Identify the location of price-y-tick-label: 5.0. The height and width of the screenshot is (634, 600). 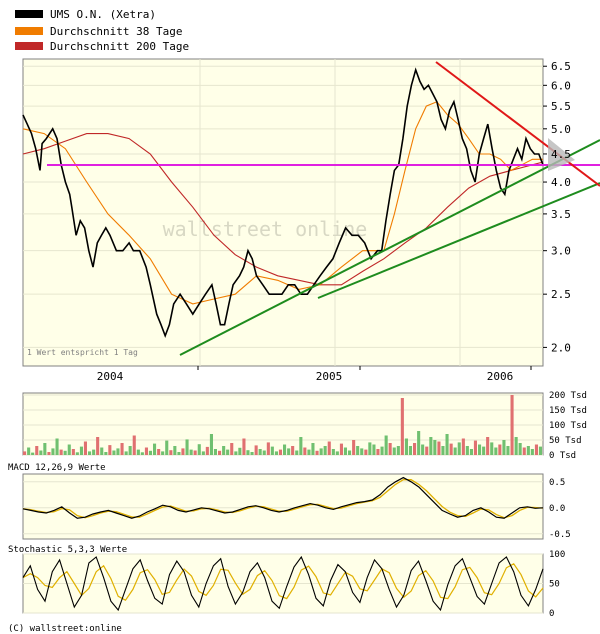
(561, 129).